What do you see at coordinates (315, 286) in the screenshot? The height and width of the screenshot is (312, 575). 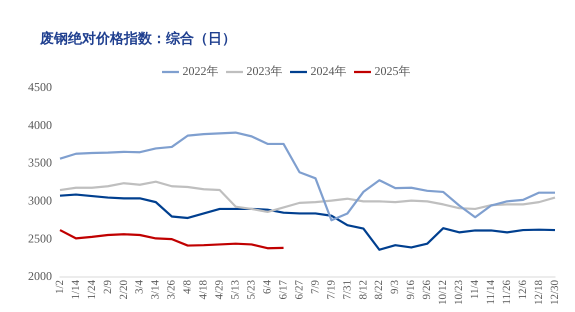 I see `x-tick-label: 7/9` at bounding box center [315, 286].